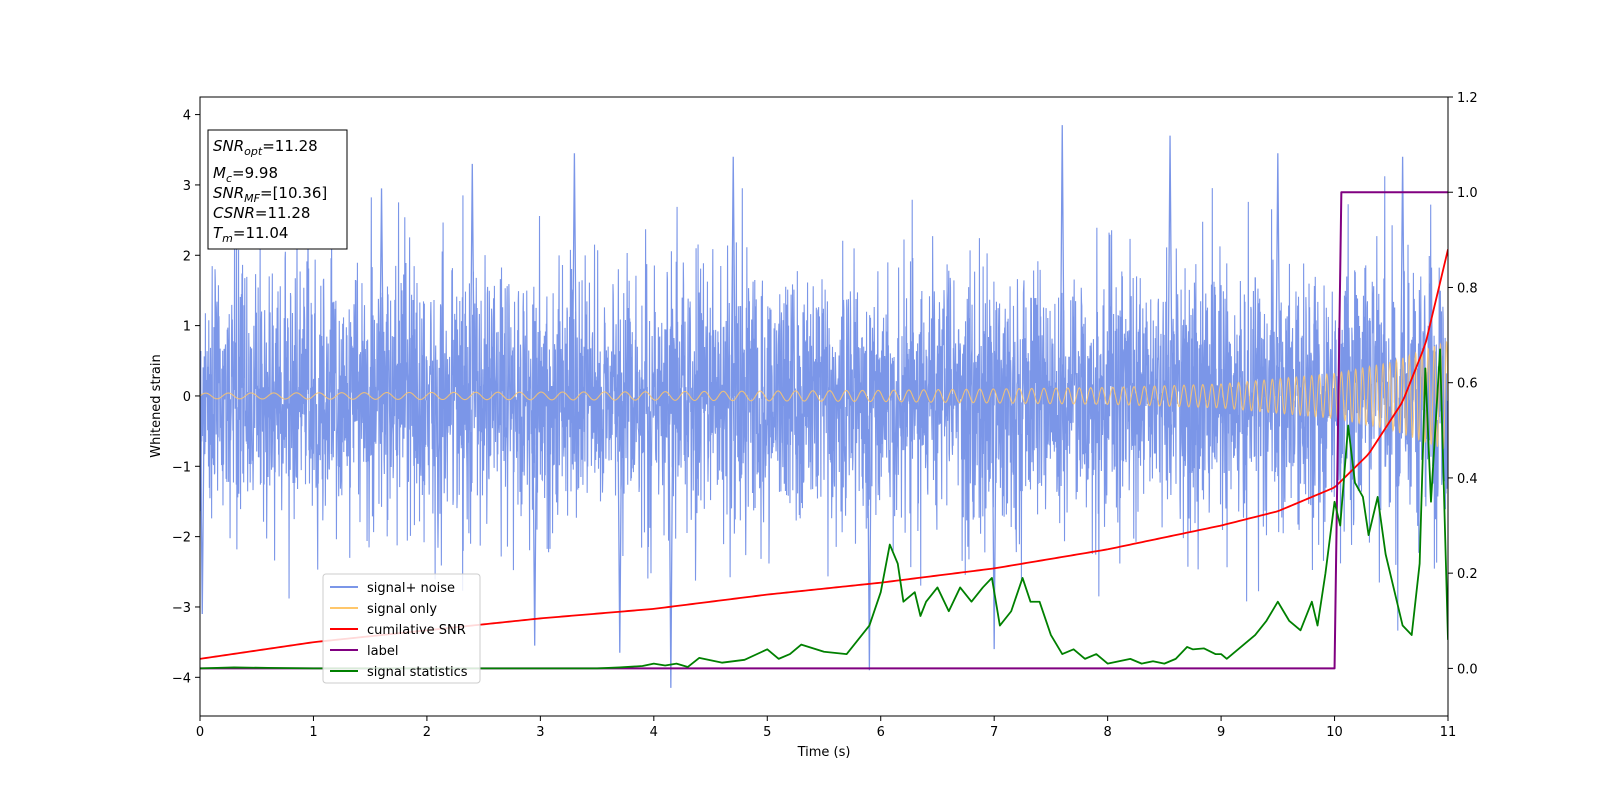 This screenshot has width=1600, height=805. Describe the element at coordinates (270, 194) in the screenshot. I see `annotation-line: SNRMF=[10.36]` at that location.